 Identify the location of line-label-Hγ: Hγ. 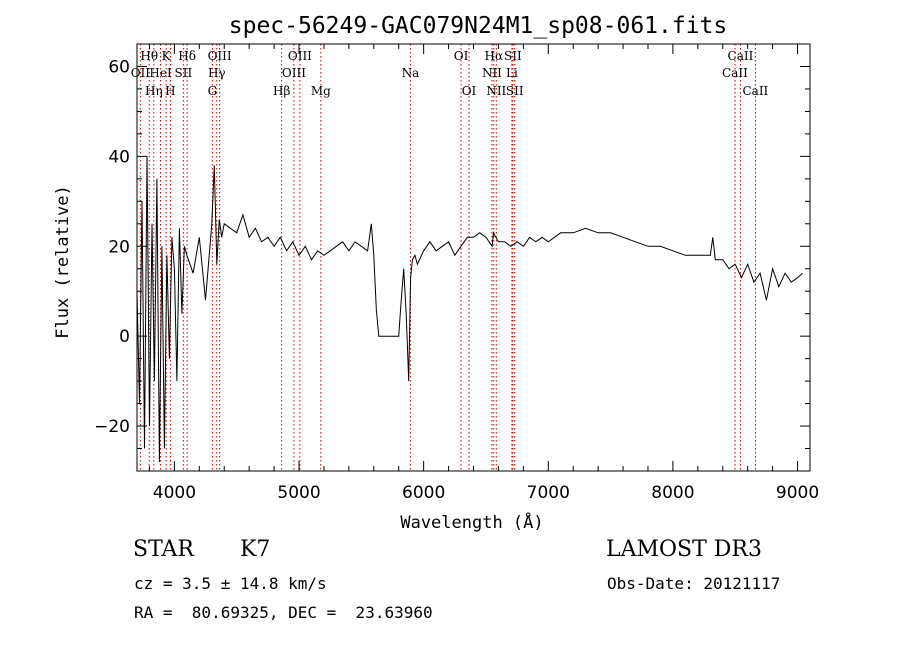
(217, 73).